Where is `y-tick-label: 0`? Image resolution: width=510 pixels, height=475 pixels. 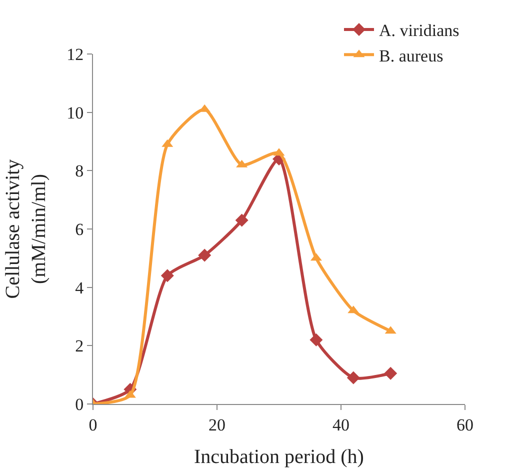 y-tick-label: 0 is located at coordinates (79, 404).